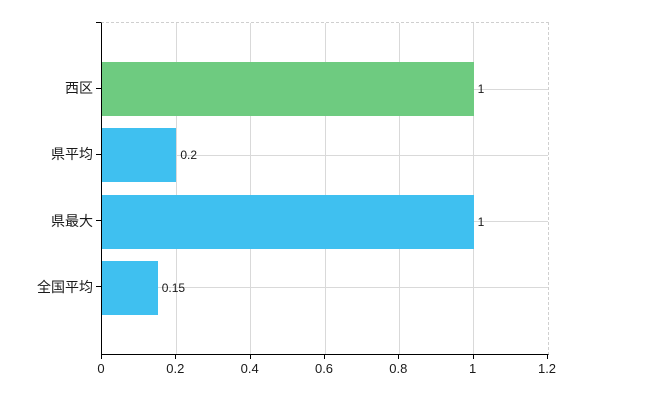  Describe the element at coordinates (473, 368) in the screenshot. I see `x-axis-tick-label: 1` at that location.